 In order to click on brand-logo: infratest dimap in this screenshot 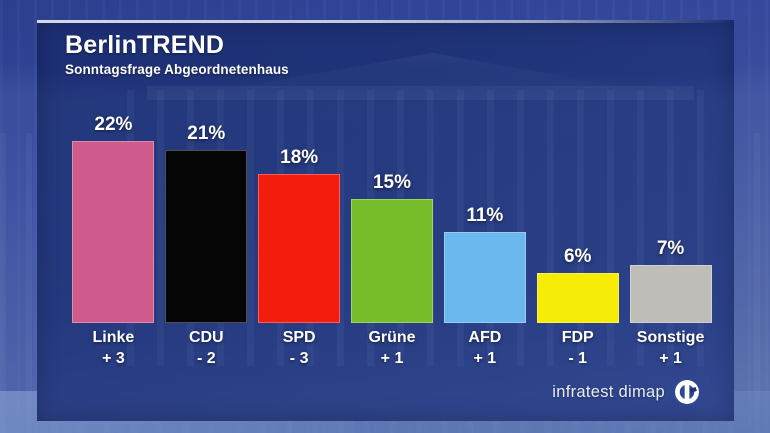, I will do `click(626, 392)`.